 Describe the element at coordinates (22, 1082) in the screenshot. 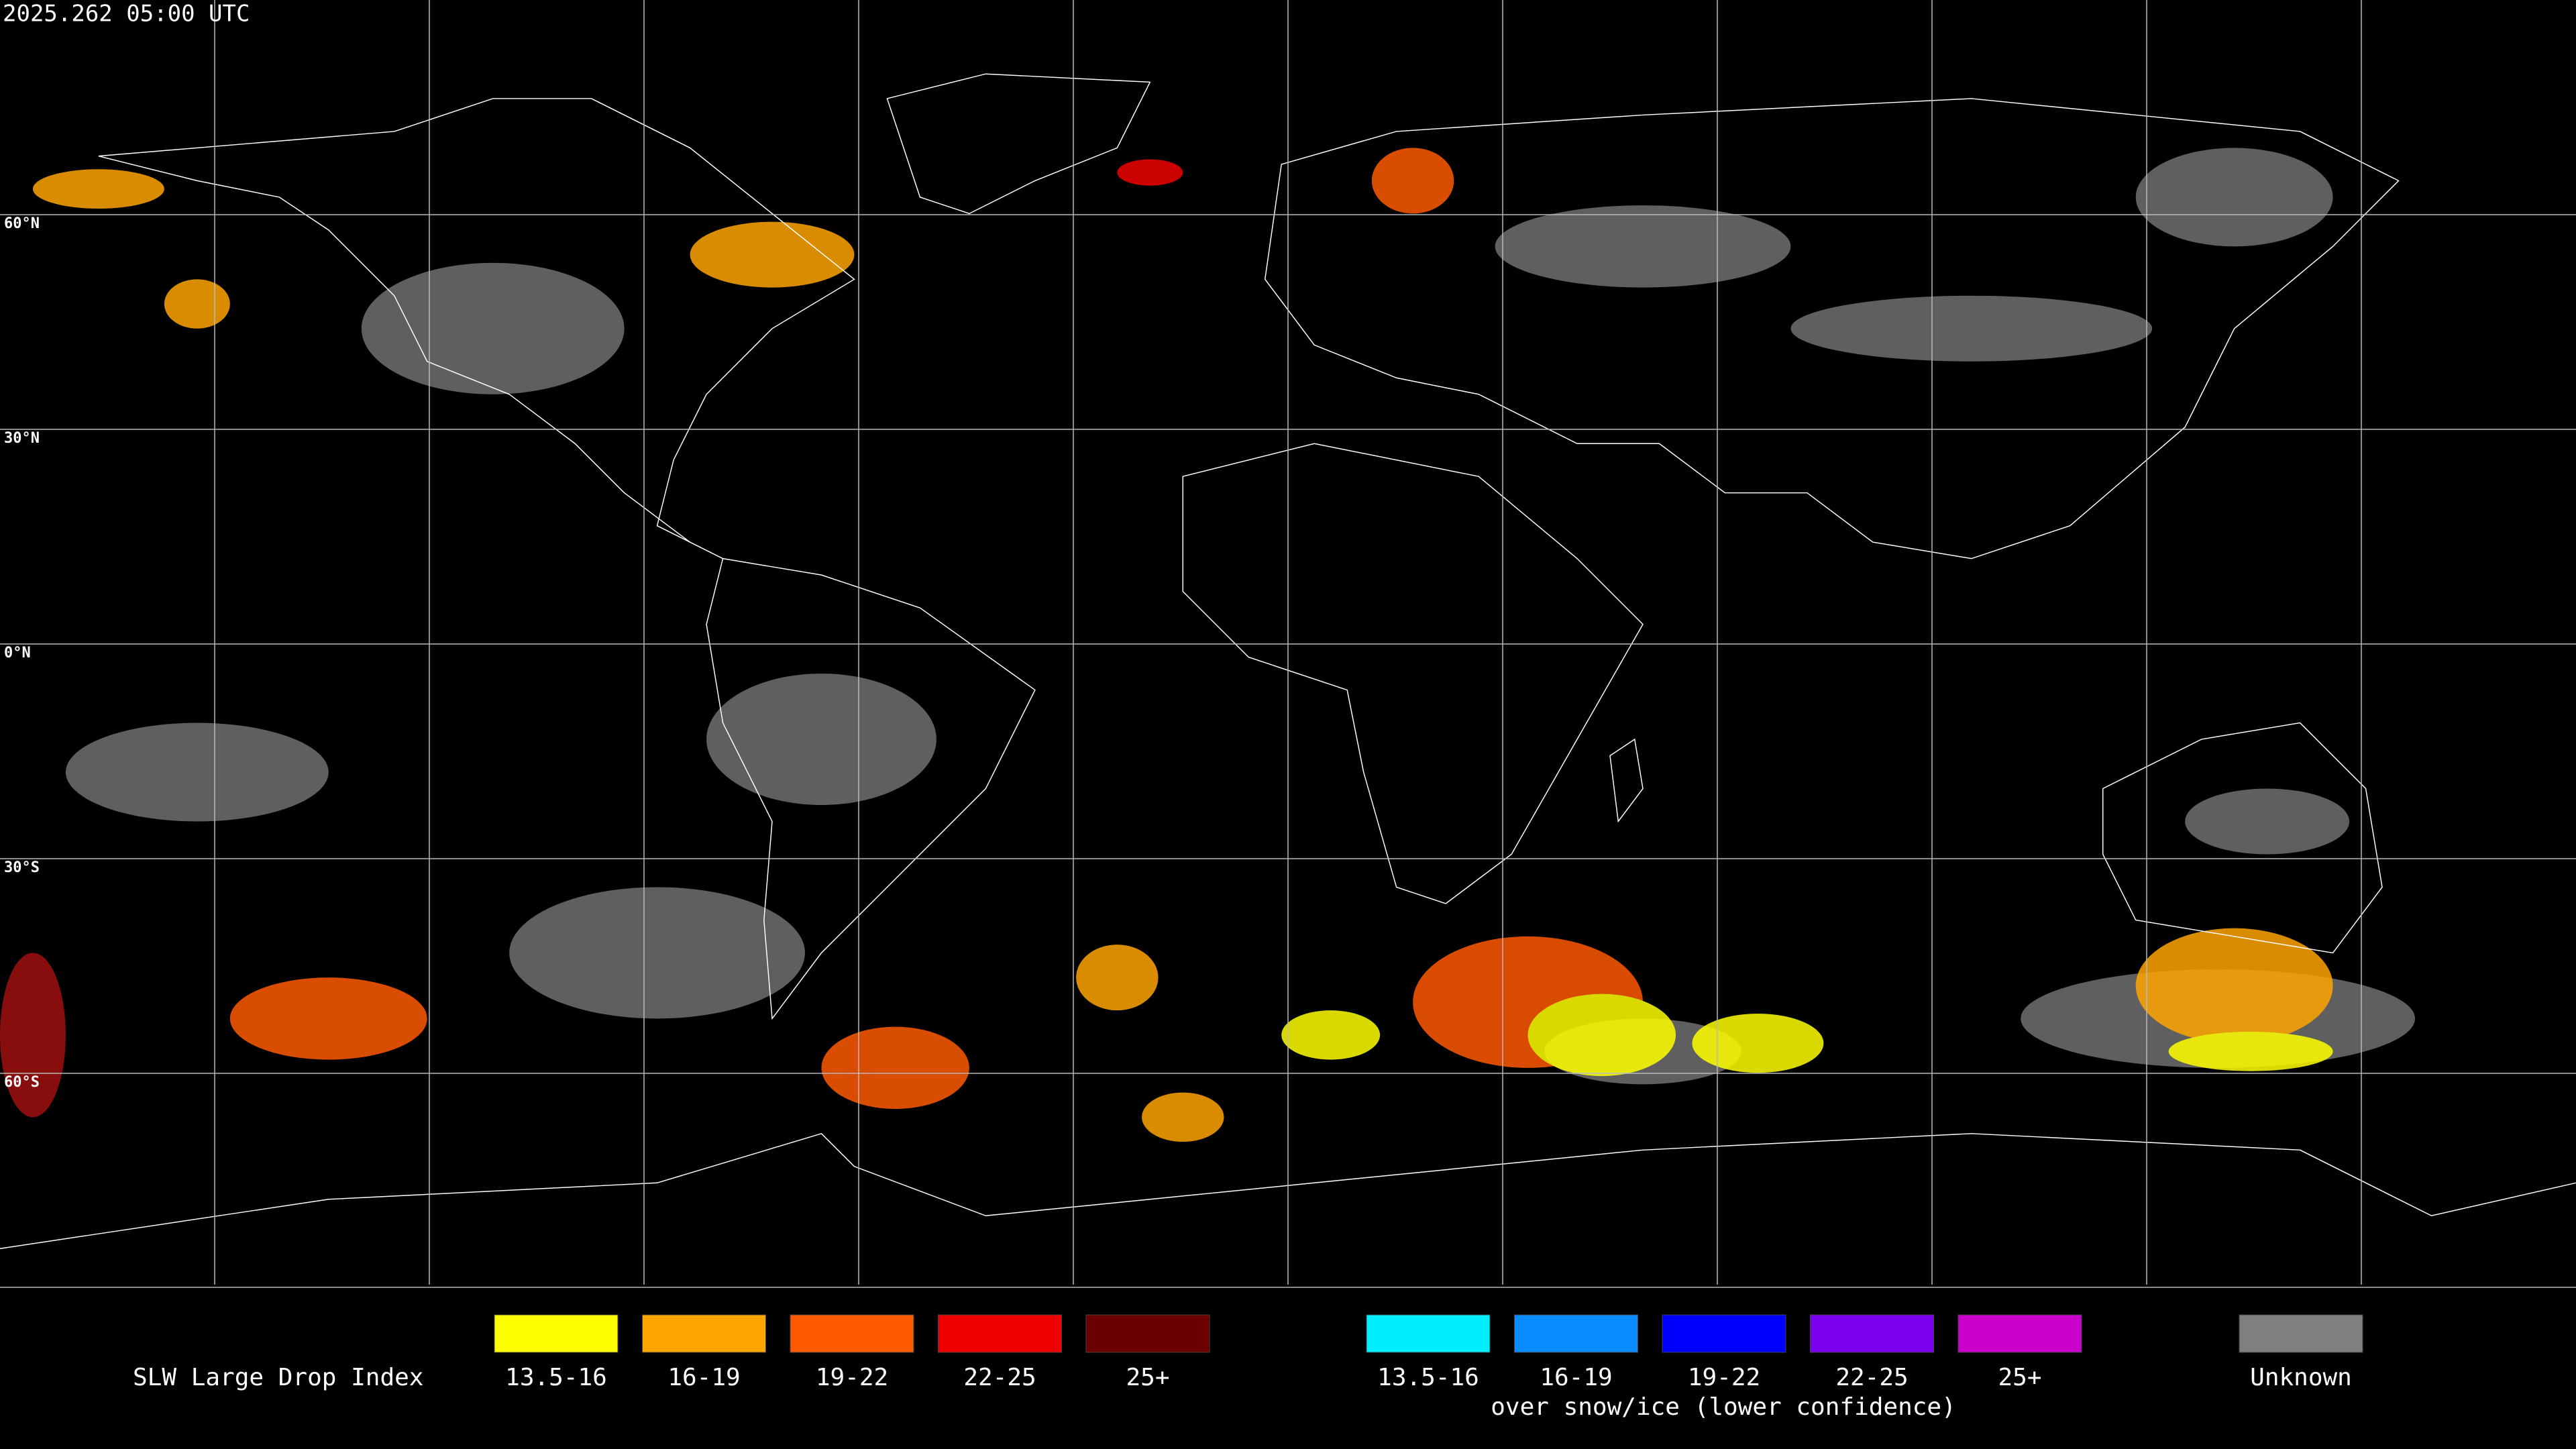

I see `latitude-label: 60°S` at that location.